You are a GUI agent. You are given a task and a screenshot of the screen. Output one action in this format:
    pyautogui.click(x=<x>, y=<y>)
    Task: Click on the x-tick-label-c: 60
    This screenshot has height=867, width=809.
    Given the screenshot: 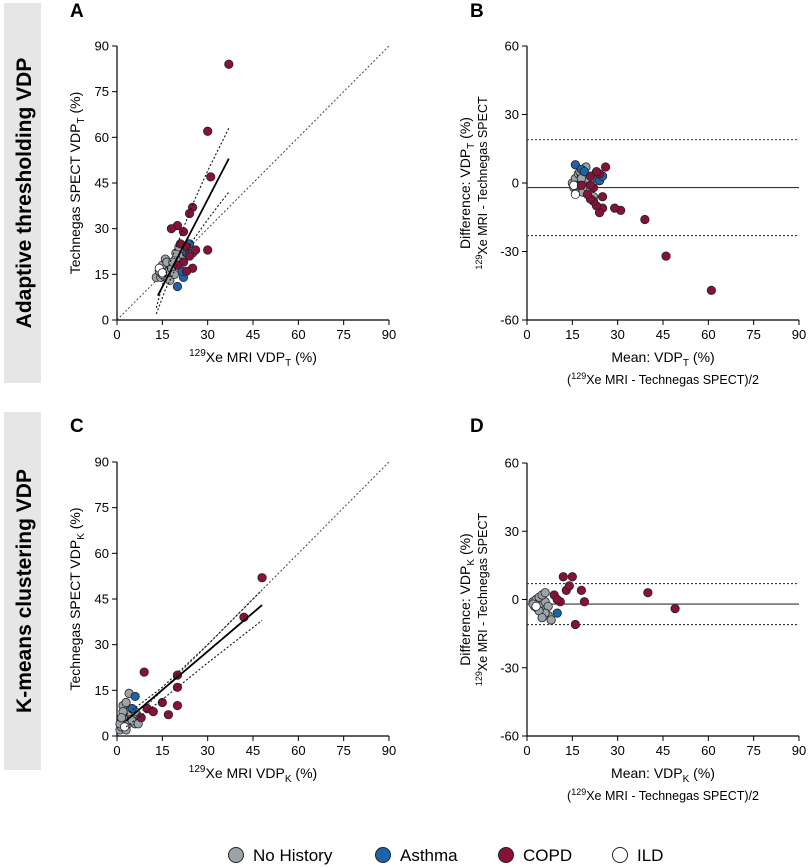 What is the action you would take?
    pyautogui.click(x=298, y=750)
    